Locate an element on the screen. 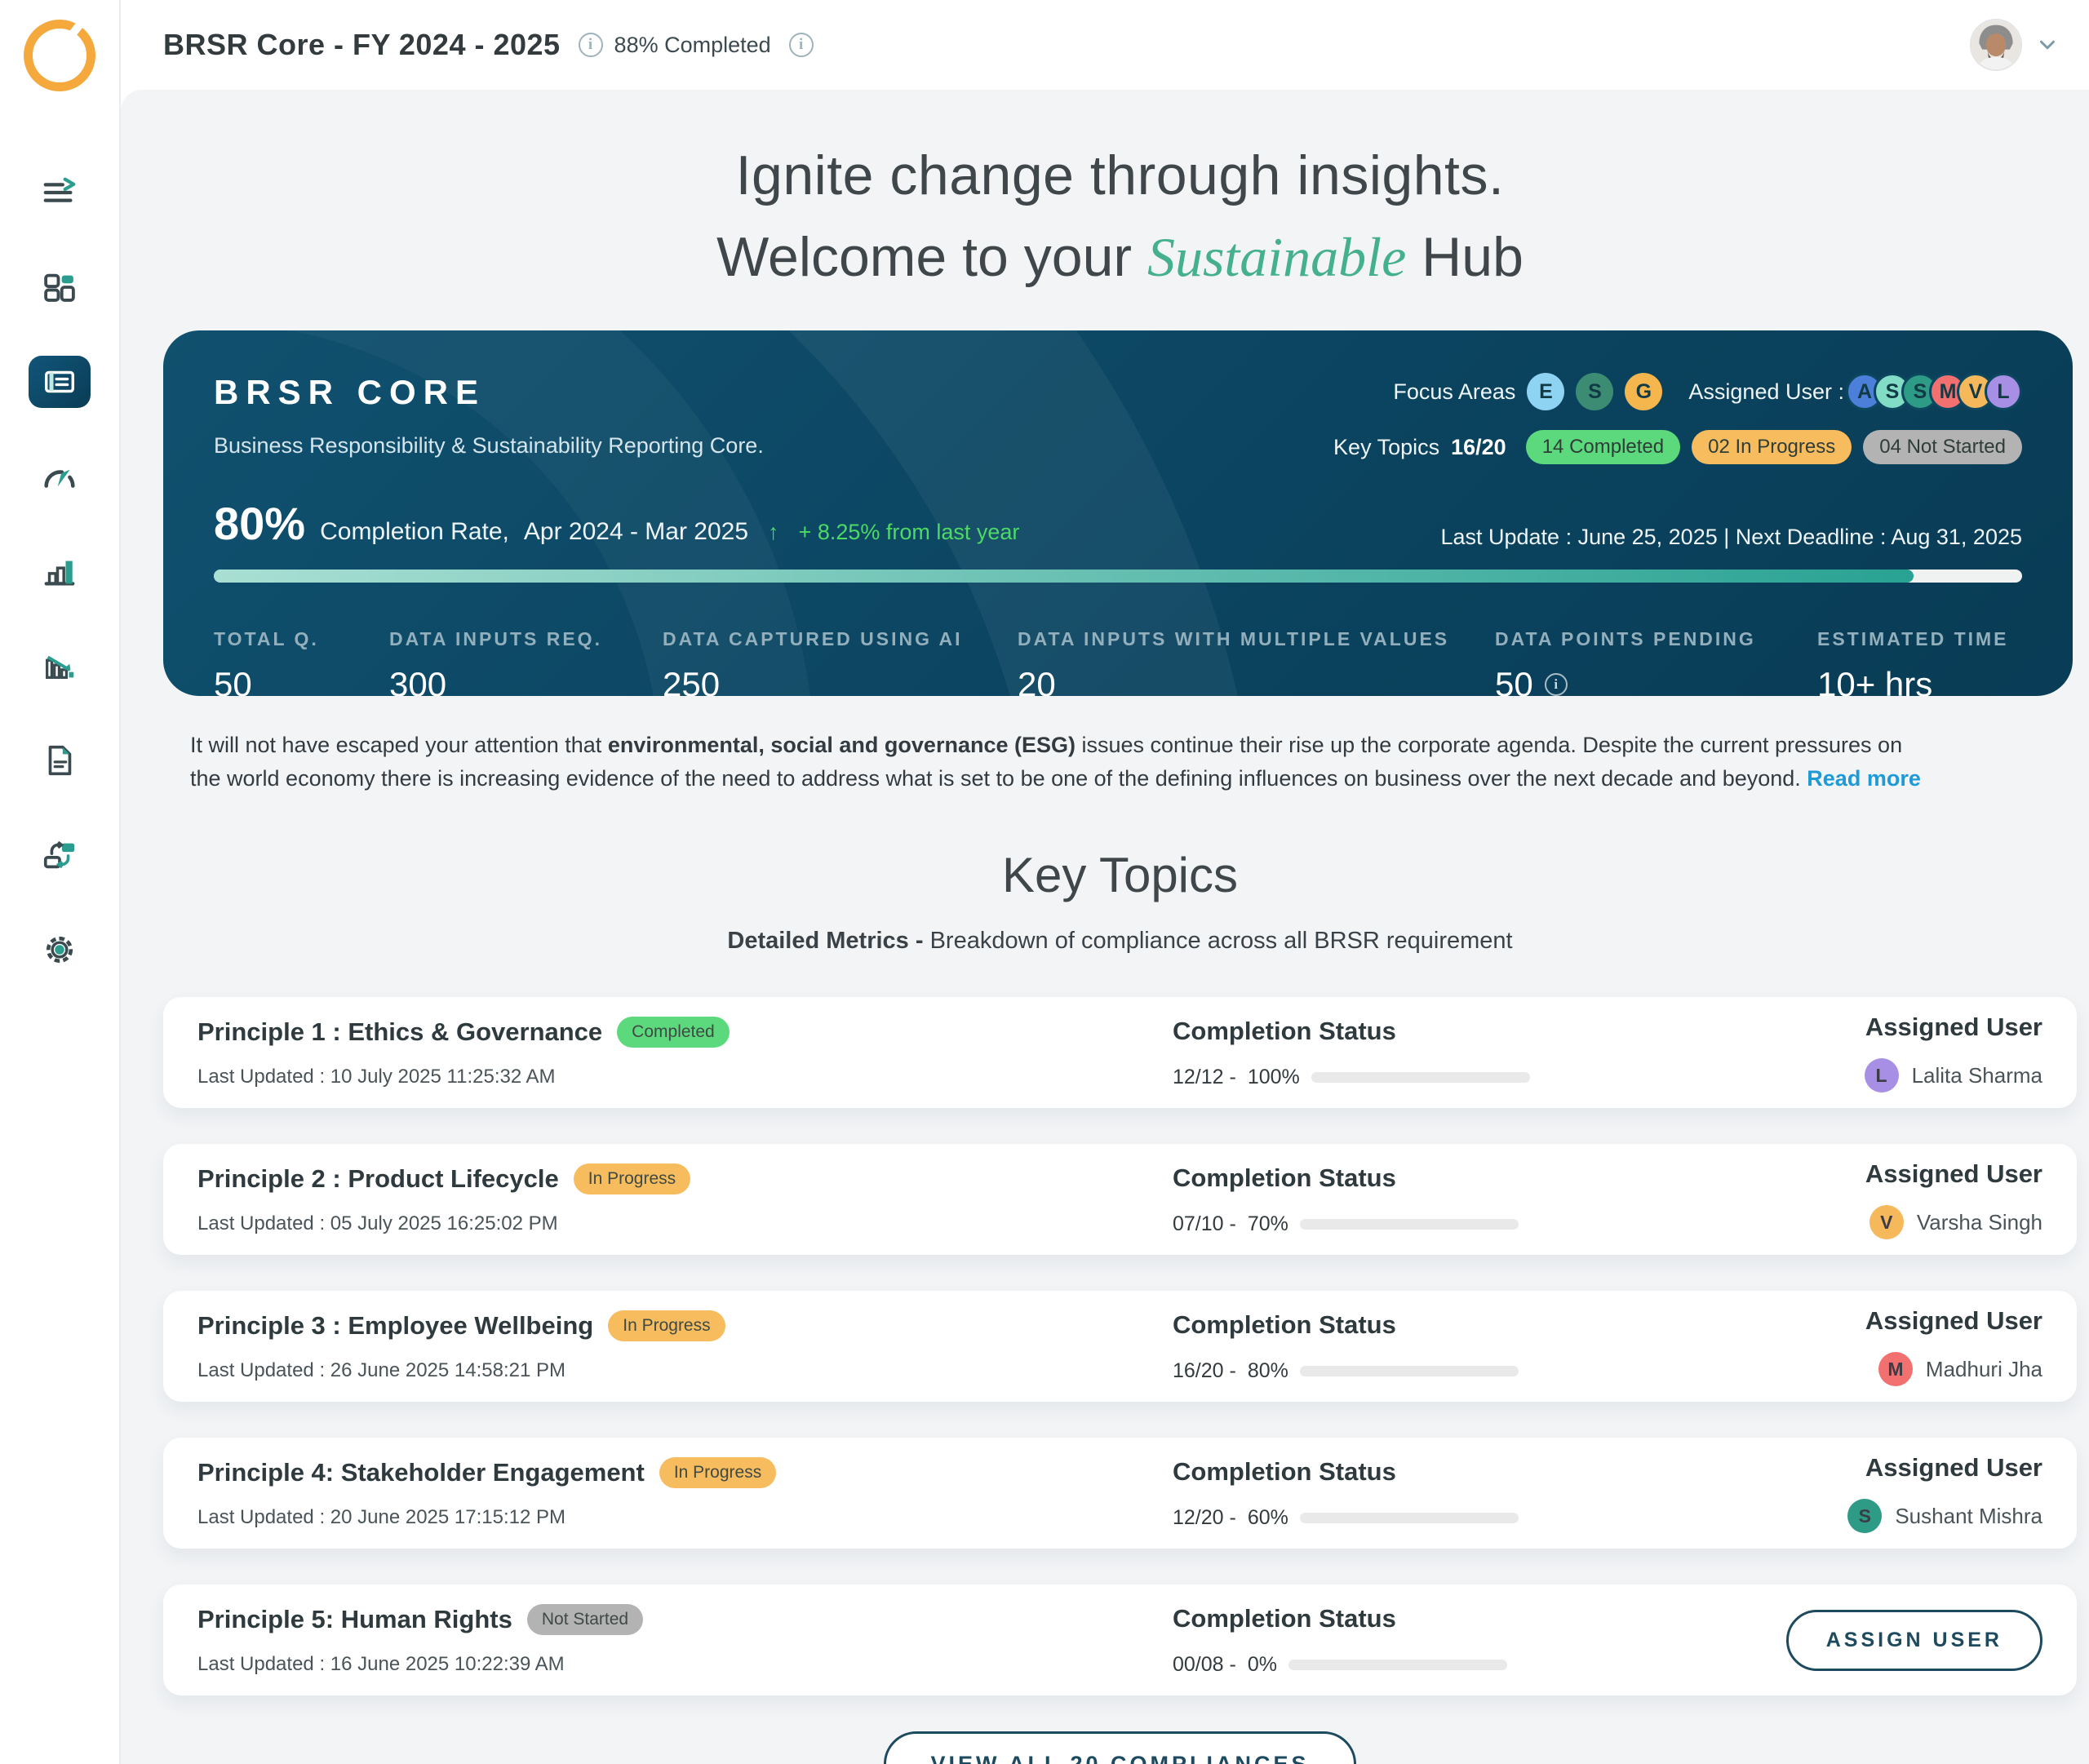 The width and height of the screenshot is (2089, 1764). stat-data-inputs-req: DATA INPUTS REQ. 300 is located at coordinates (495, 662).